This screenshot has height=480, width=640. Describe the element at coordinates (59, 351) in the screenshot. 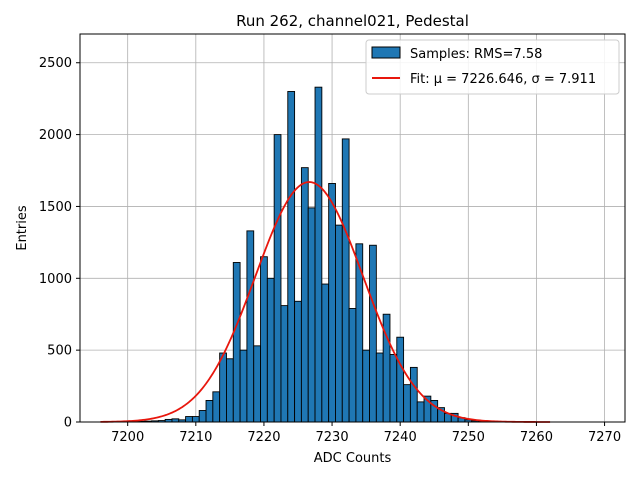

I see `y-tick-label: 500` at that location.